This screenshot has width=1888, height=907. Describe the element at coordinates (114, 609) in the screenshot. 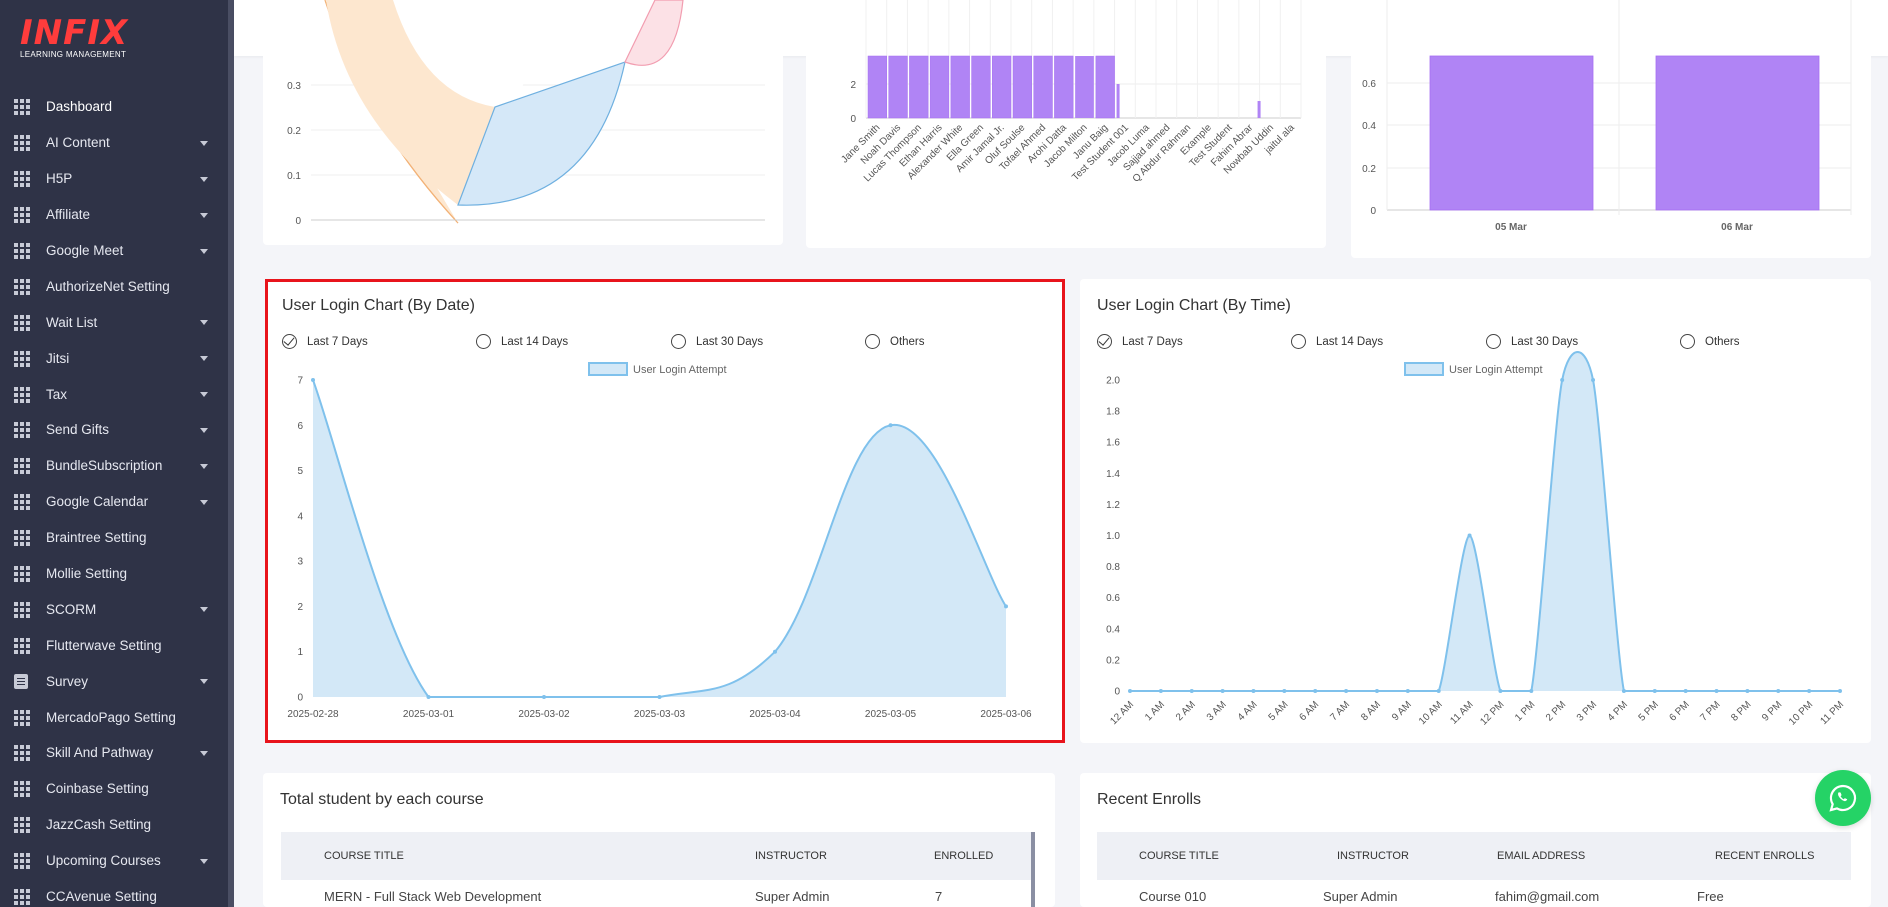

I see `sidebar-item-scorm: SCORM` at that location.